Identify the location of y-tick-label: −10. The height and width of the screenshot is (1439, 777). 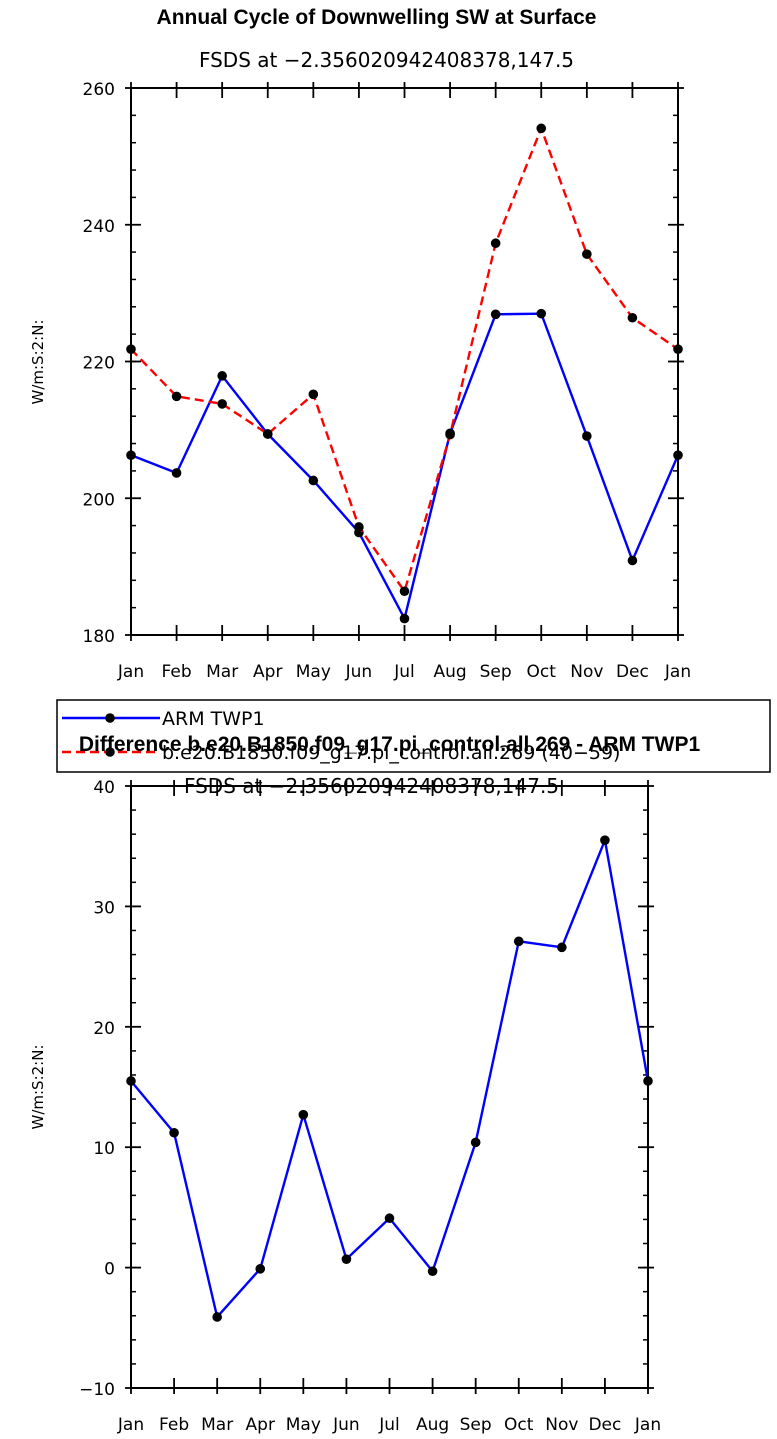
(97, 1390).